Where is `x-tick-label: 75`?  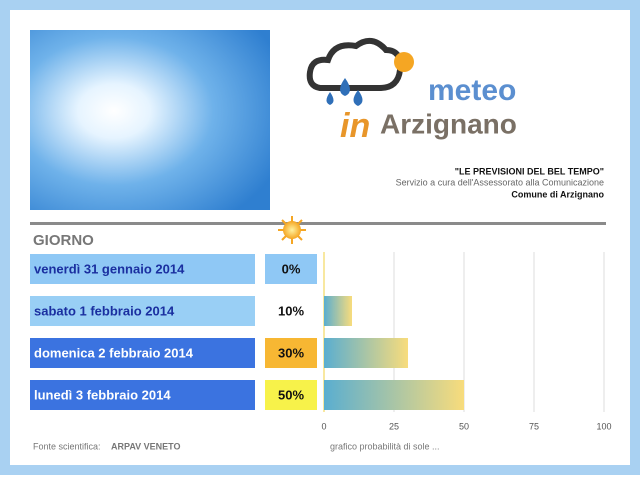 x-tick-label: 75 is located at coordinates (534, 426).